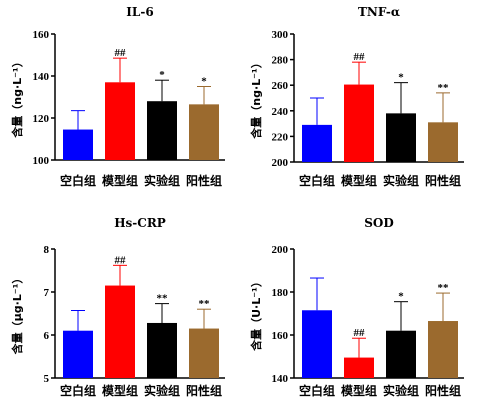 This screenshot has width=481, height=402. Describe the element at coordinates (280, 86) in the screenshot. I see `y-tick-label: 260` at that location.